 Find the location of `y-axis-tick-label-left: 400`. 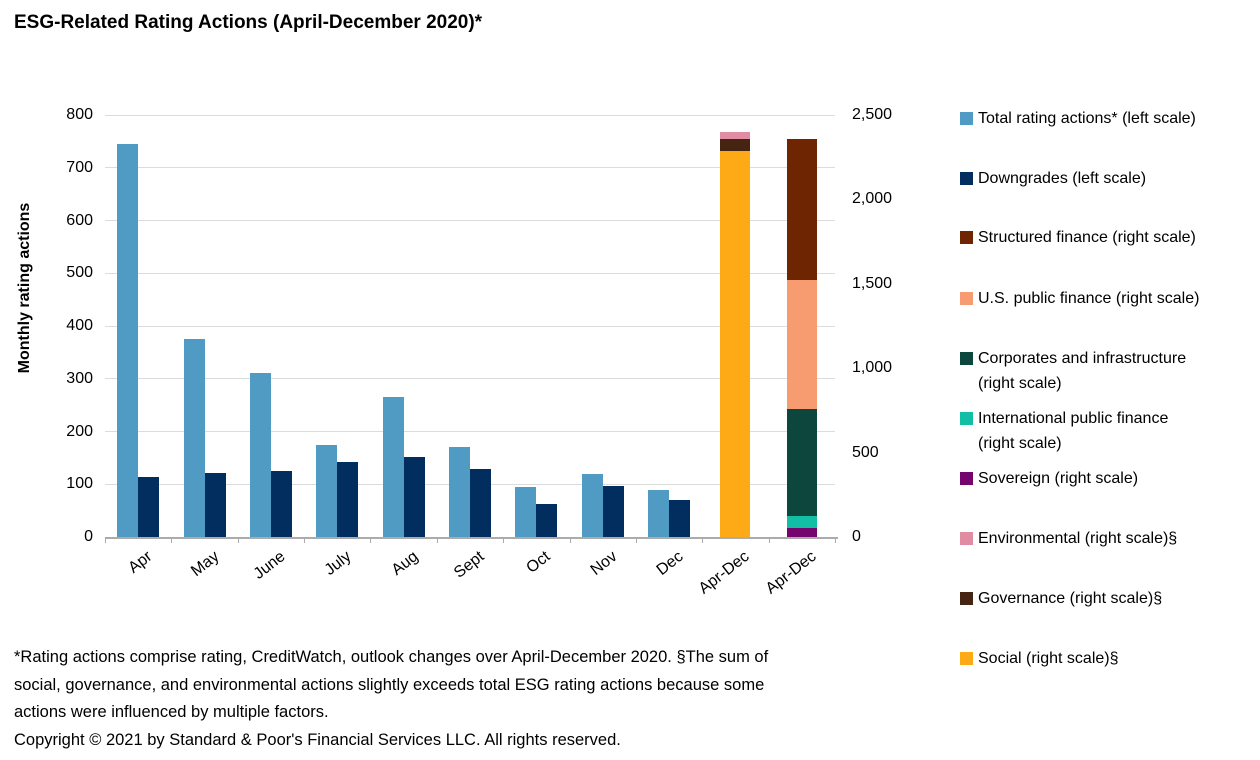

y-axis-tick-label-left: 400 is located at coordinates (79, 325).